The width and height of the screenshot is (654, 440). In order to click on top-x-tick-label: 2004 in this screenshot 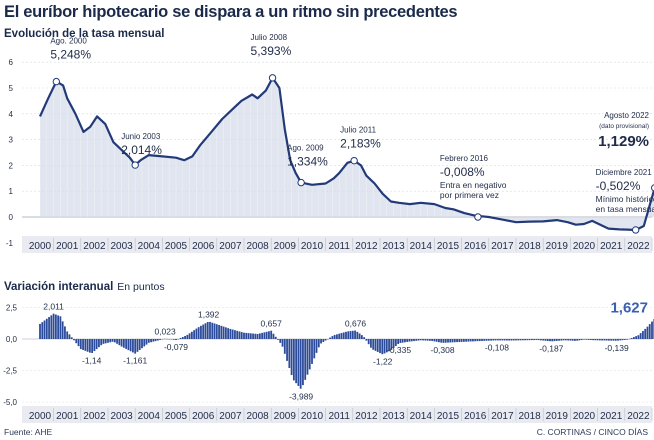, I will do `click(149, 246)`.